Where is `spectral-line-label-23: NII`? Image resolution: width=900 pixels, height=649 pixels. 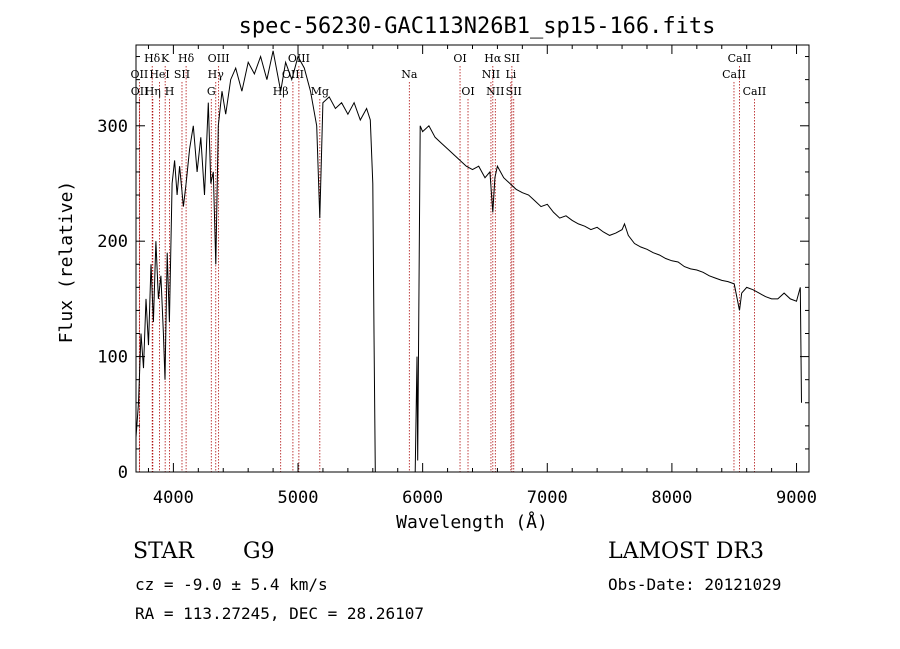
spectral-line-label-23: NII is located at coordinates (495, 91).